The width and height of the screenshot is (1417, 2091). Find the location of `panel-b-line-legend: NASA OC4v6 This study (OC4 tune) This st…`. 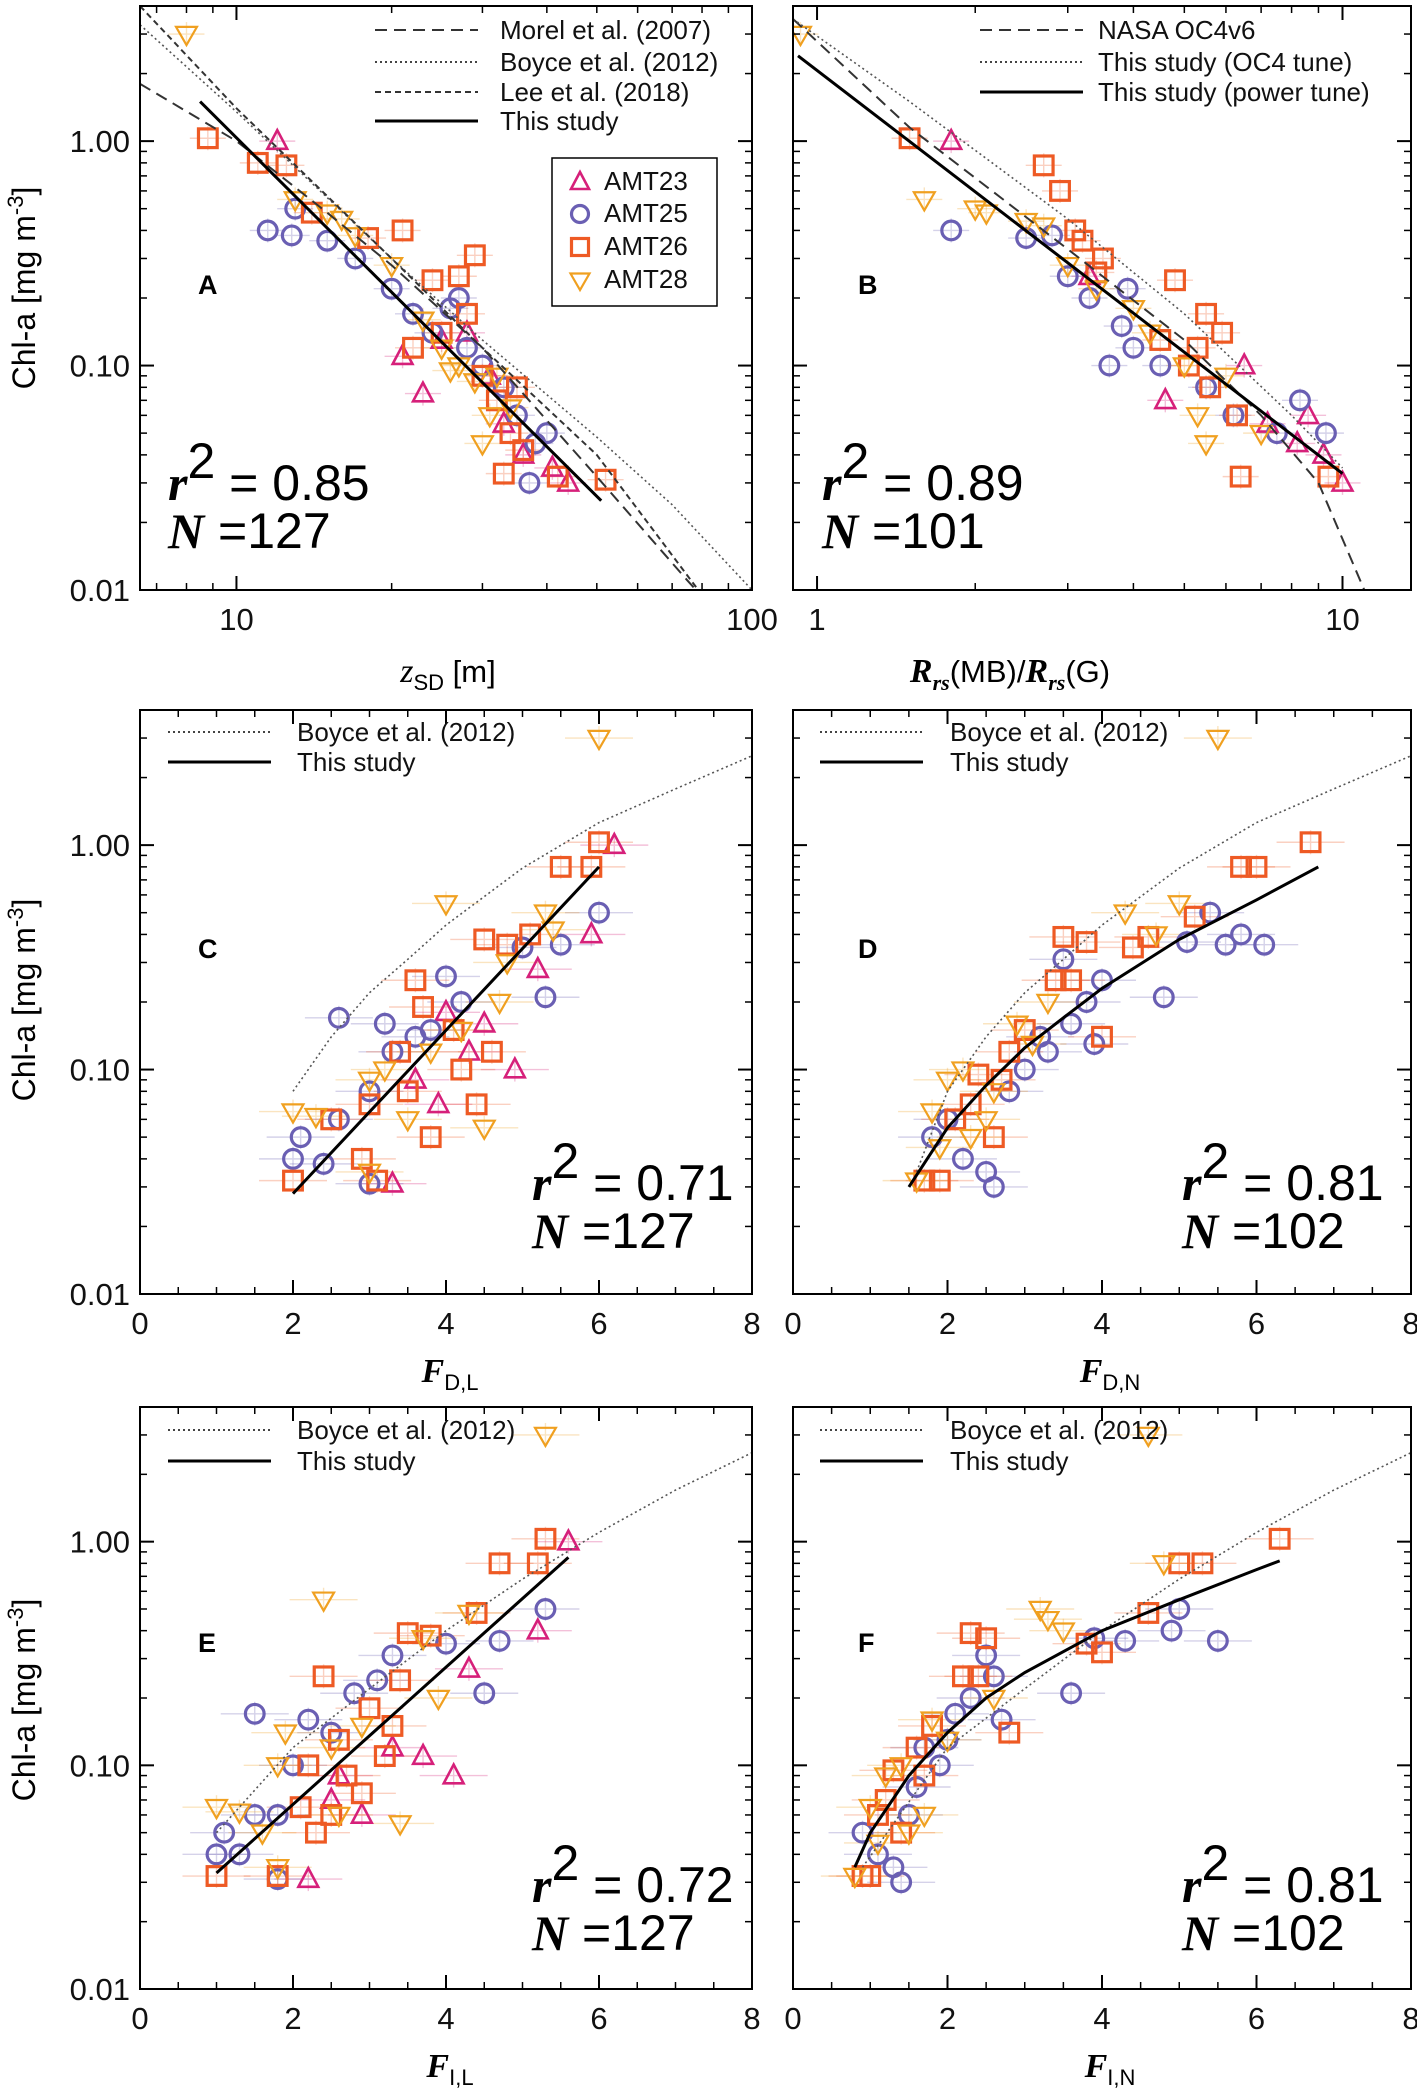

panel-b-line-legend: NASA OC4v6 This study (OC4 tune) This st… is located at coordinates (1175, 61).